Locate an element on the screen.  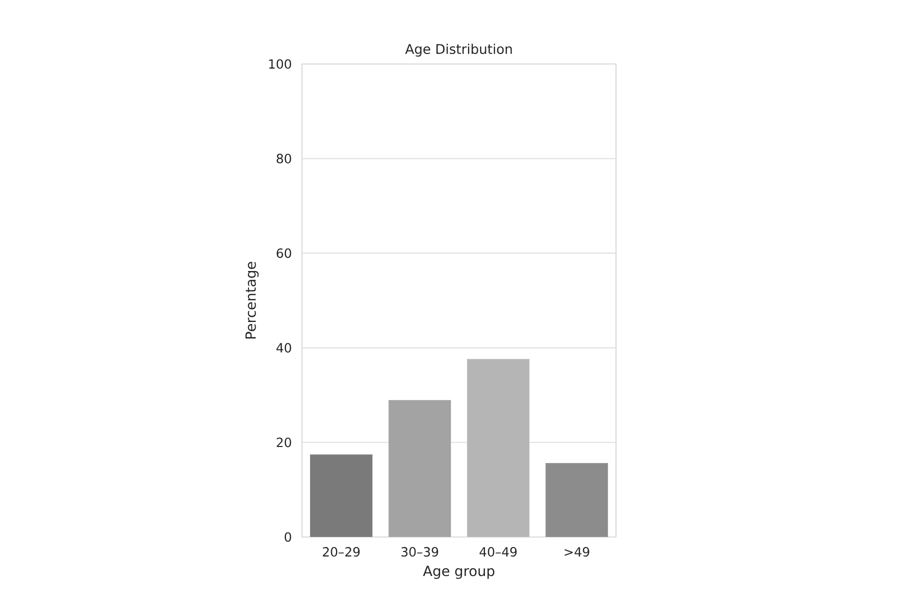
y-tick-label: 60 is located at coordinates (284, 253).